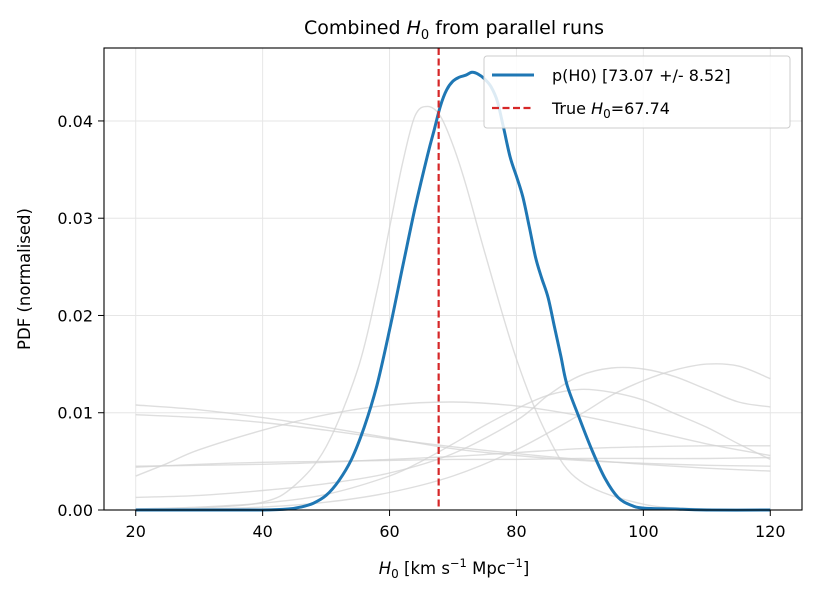 The width and height of the screenshot is (816, 597). What do you see at coordinates (610, 110) in the screenshot?
I see `legend-label-true-h0: True H0=67.74` at bounding box center [610, 110].